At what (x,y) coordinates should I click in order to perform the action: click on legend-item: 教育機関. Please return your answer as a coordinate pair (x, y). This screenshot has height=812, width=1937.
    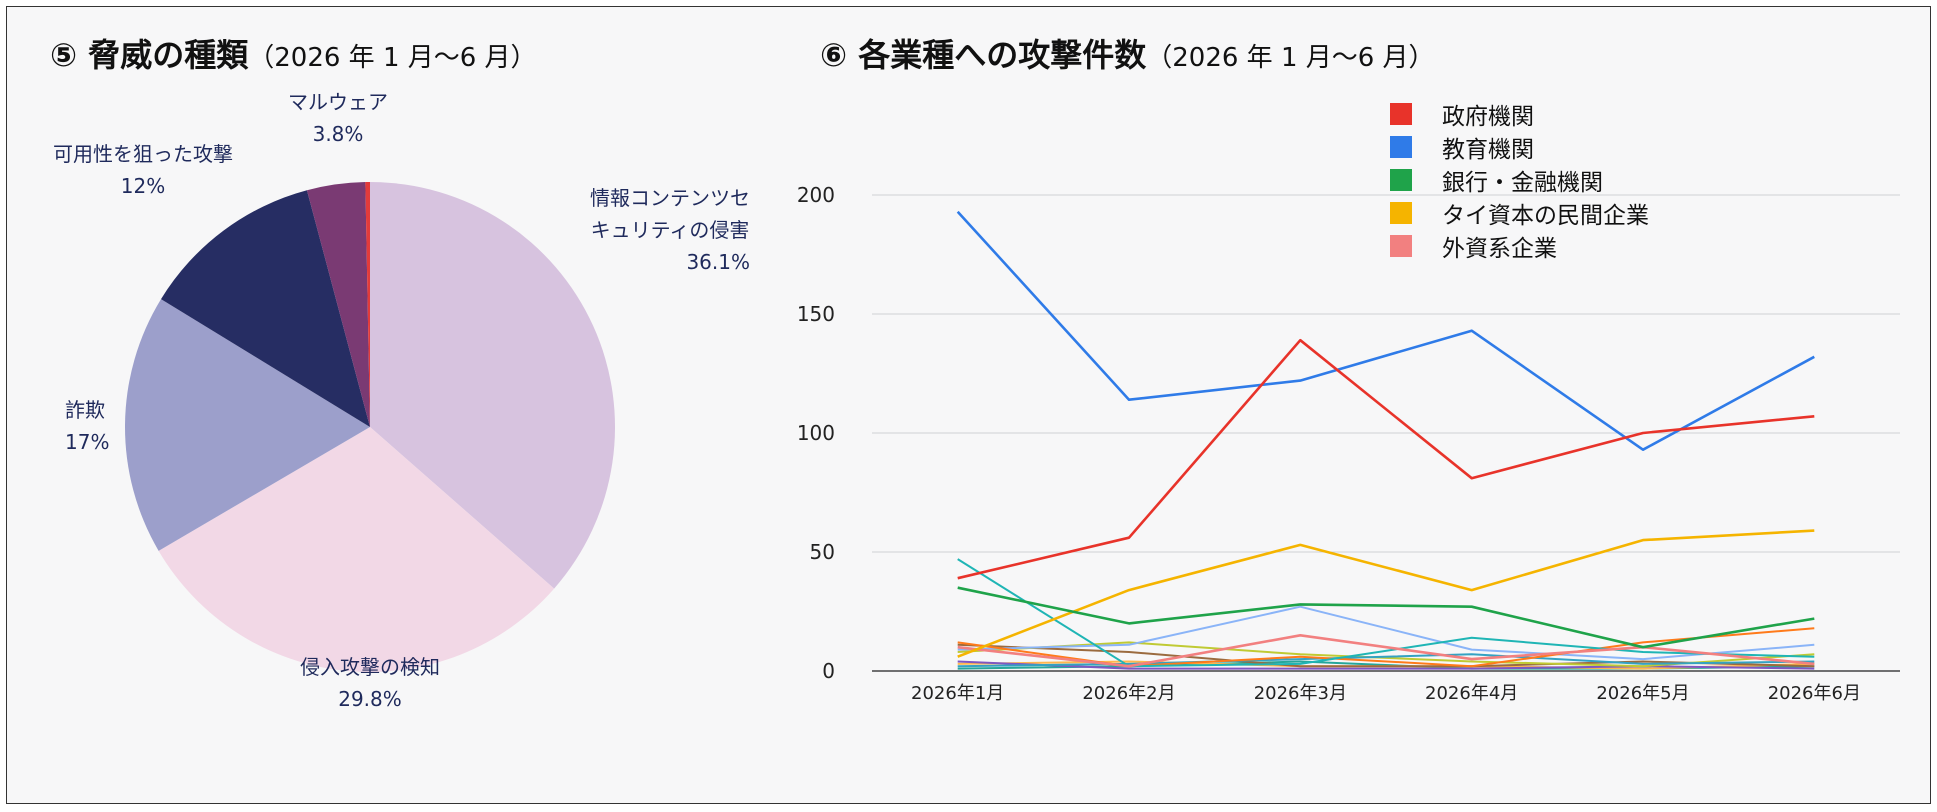
    Looking at the image, I should click on (1519, 146).